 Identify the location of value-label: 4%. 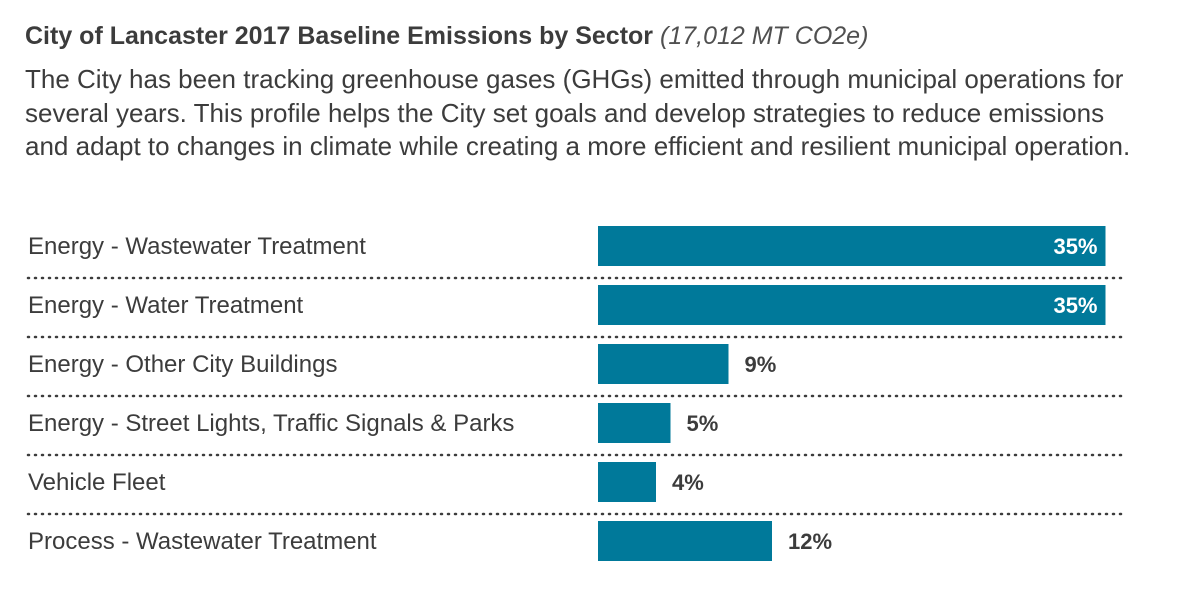
(688, 482).